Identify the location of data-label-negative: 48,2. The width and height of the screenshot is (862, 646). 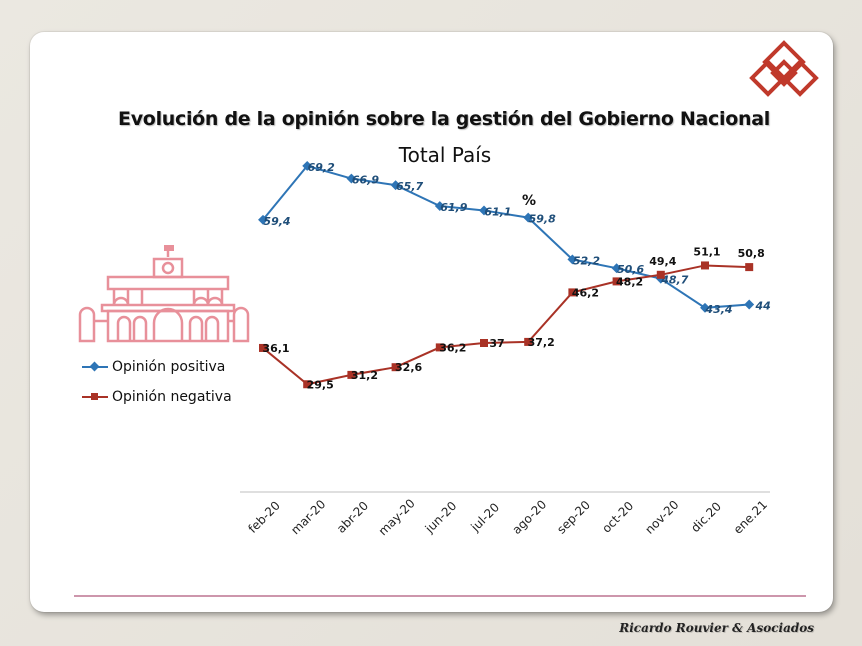
(629, 281).